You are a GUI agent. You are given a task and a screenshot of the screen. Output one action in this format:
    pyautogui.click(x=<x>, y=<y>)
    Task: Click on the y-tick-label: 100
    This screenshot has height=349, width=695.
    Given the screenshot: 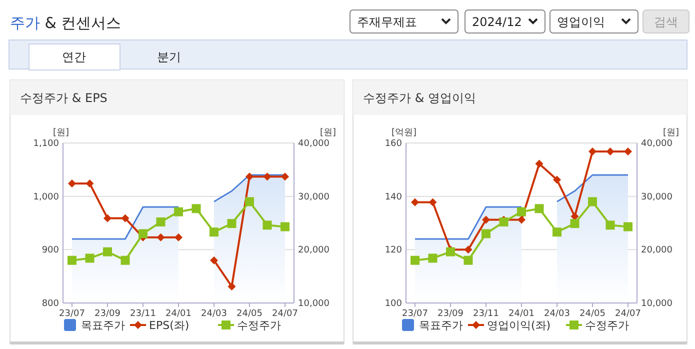 What is the action you would take?
    pyautogui.click(x=393, y=304)
    